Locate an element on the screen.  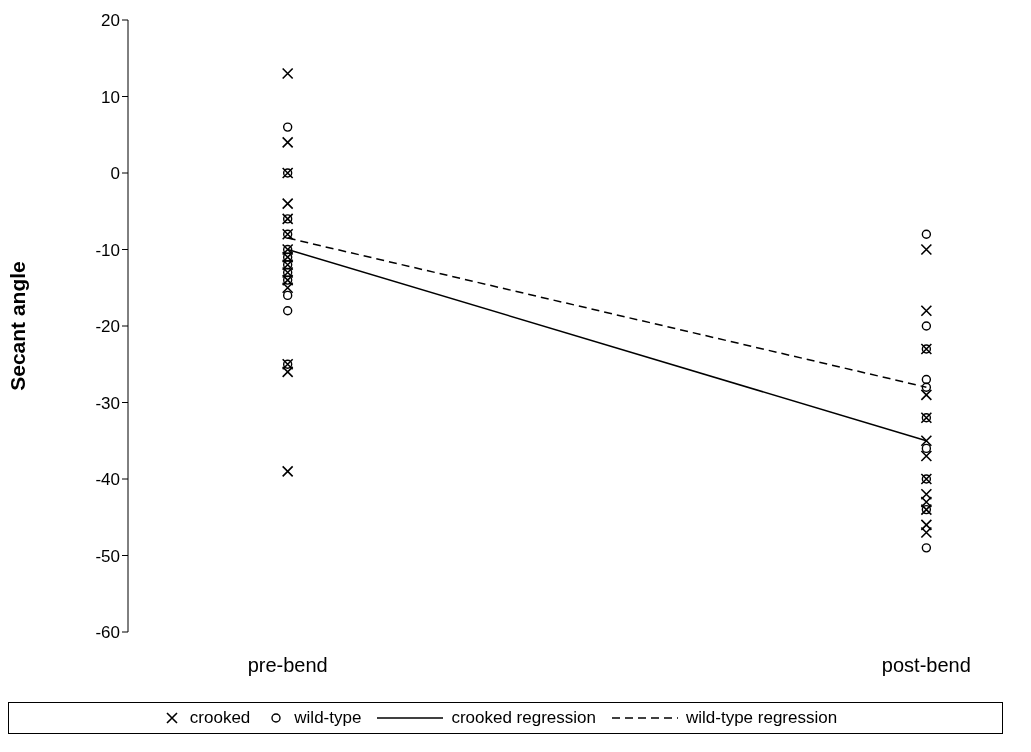
legend-label: wild-type is located at coordinates (328, 718).